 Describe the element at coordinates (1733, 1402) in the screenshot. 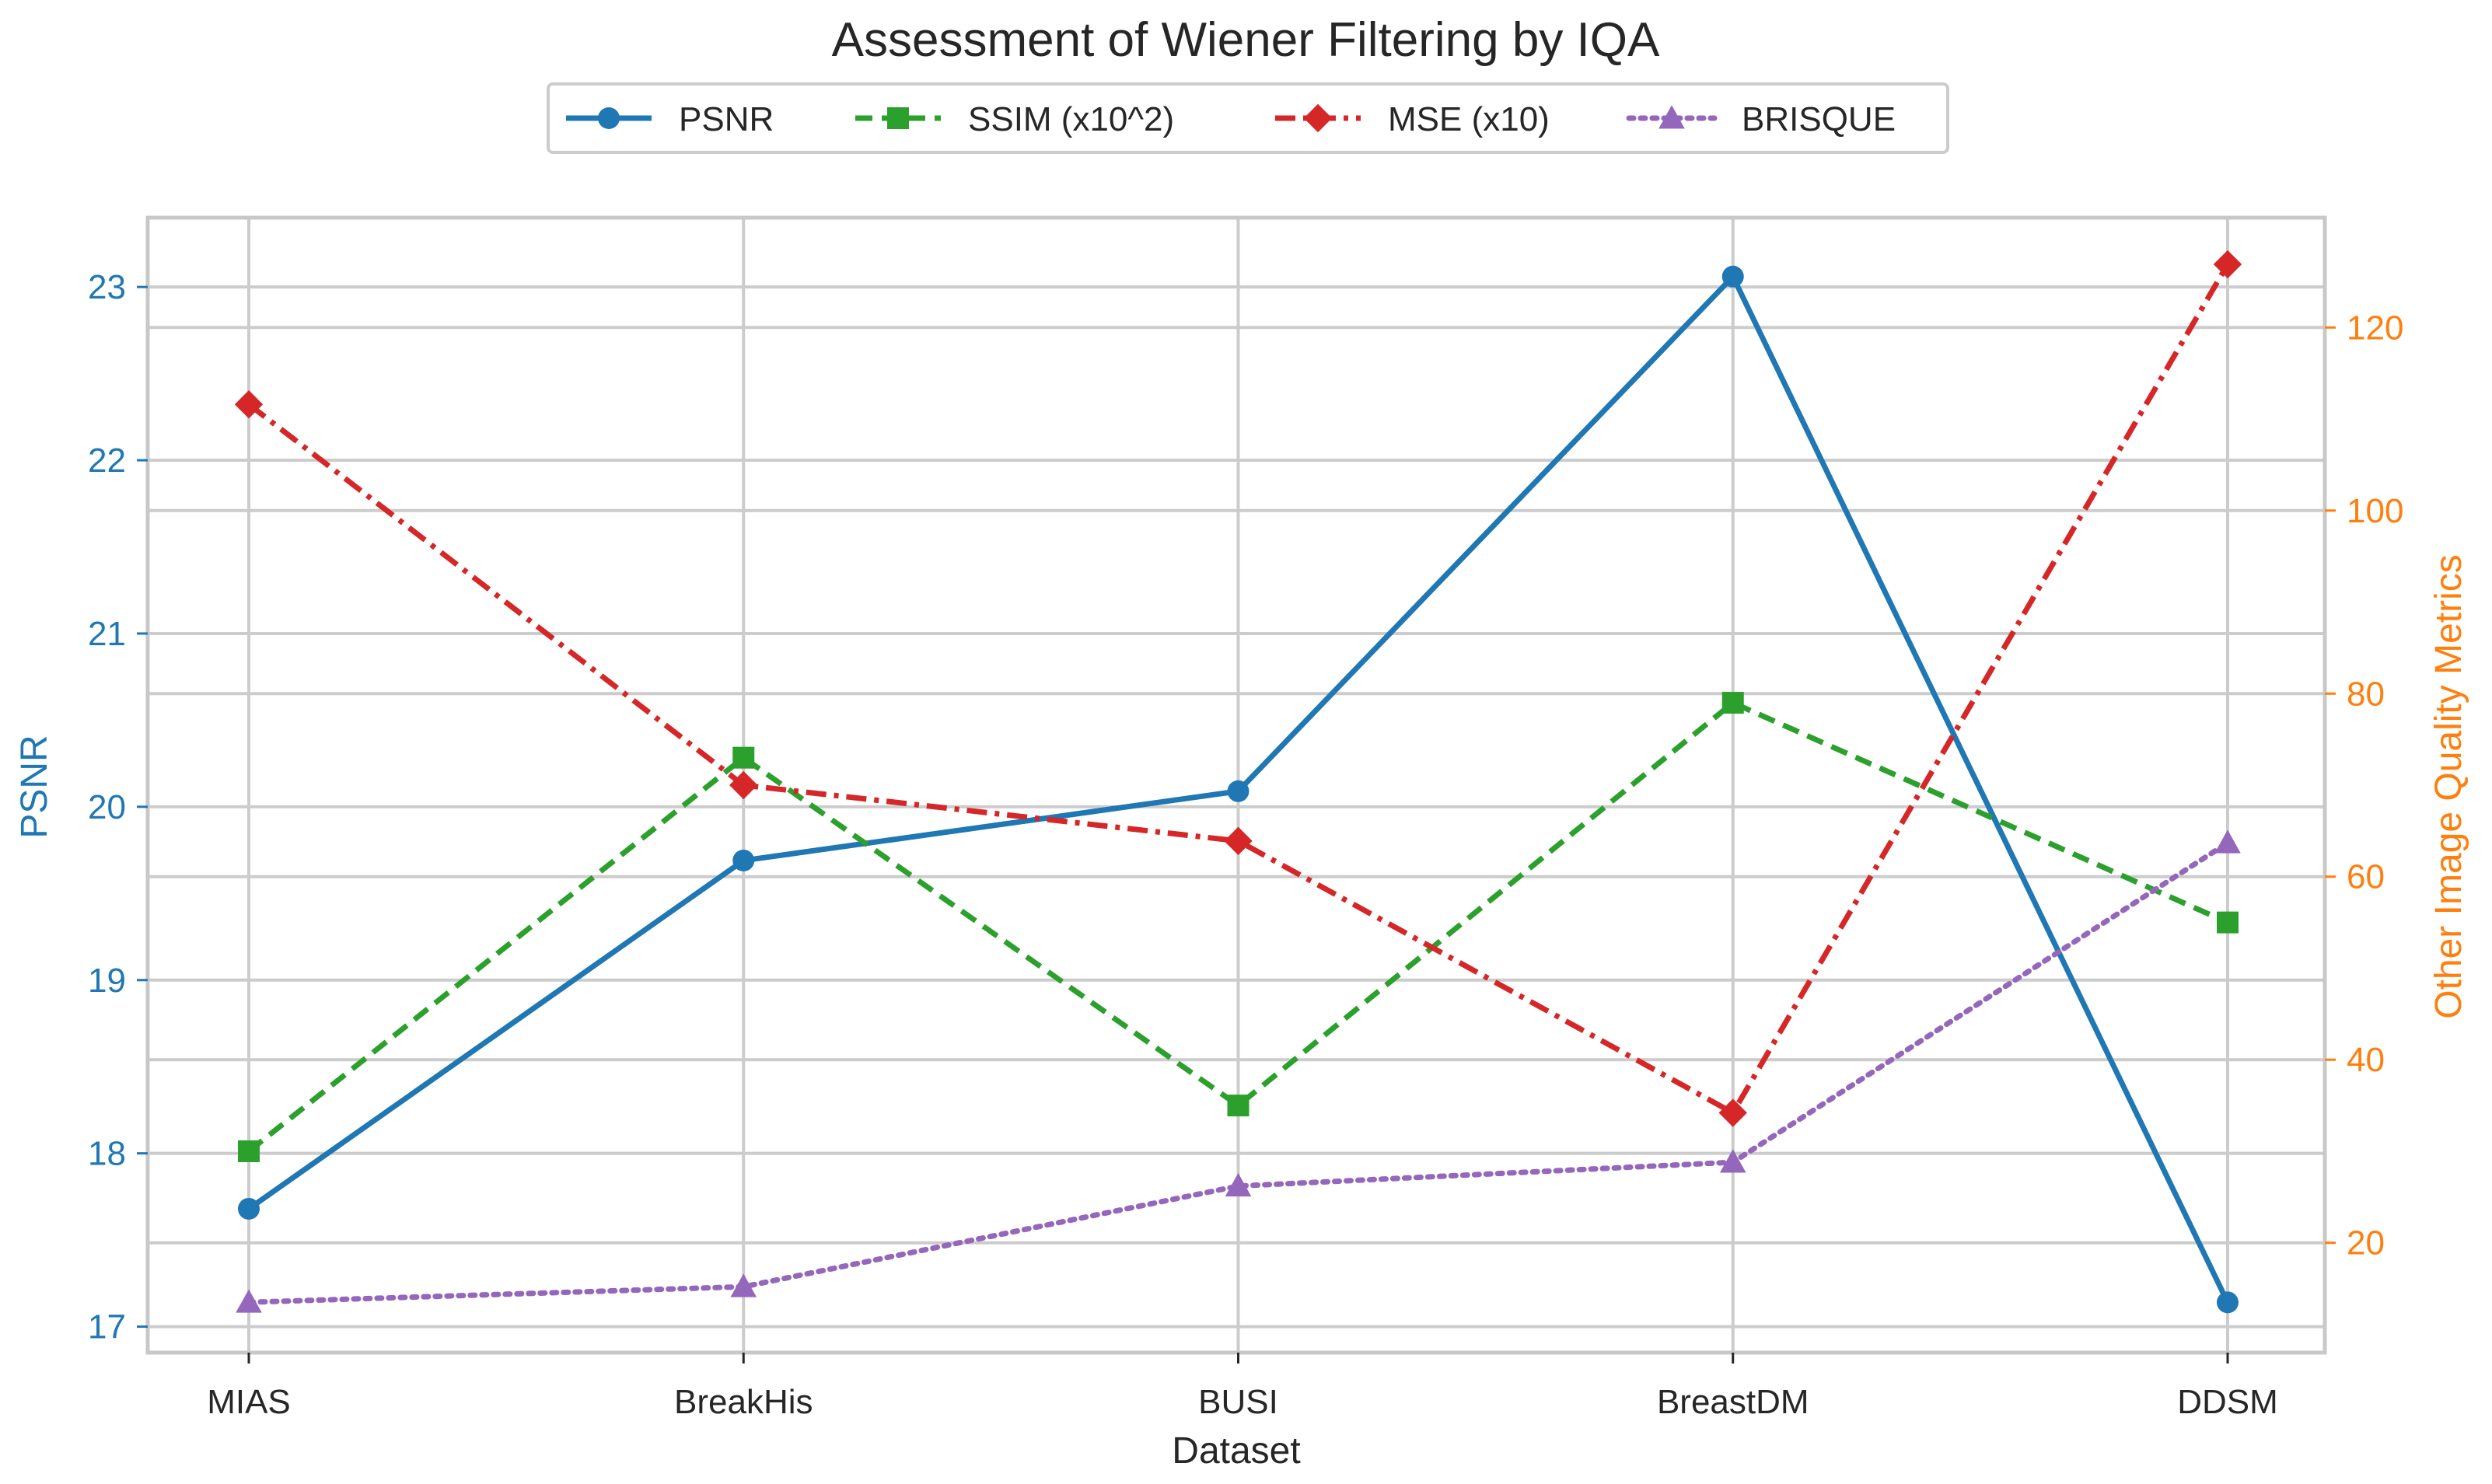

I see `x-tick-label: BreastDM` at that location.